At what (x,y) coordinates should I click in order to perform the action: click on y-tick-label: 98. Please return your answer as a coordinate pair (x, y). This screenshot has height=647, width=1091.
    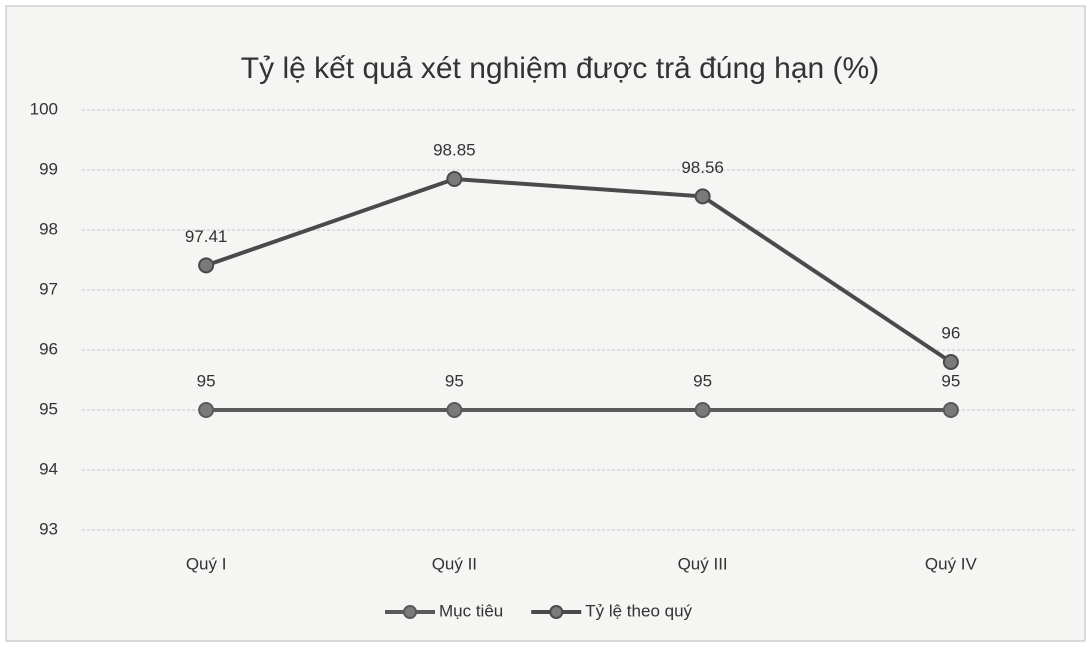
    Looking at the image, I should click on (48, 228).